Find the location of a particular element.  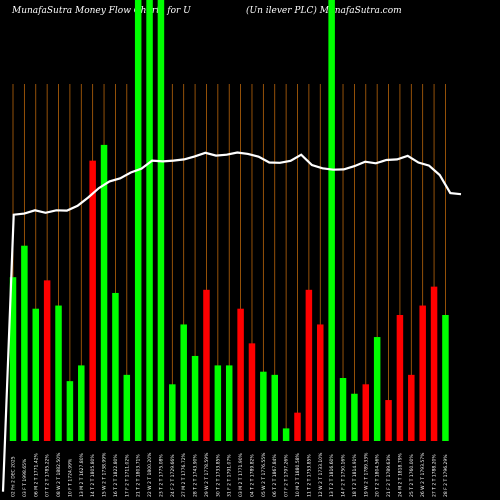

x-tick-label: 15 W 2 T 1738.99% is located at coordinates (105, 474).